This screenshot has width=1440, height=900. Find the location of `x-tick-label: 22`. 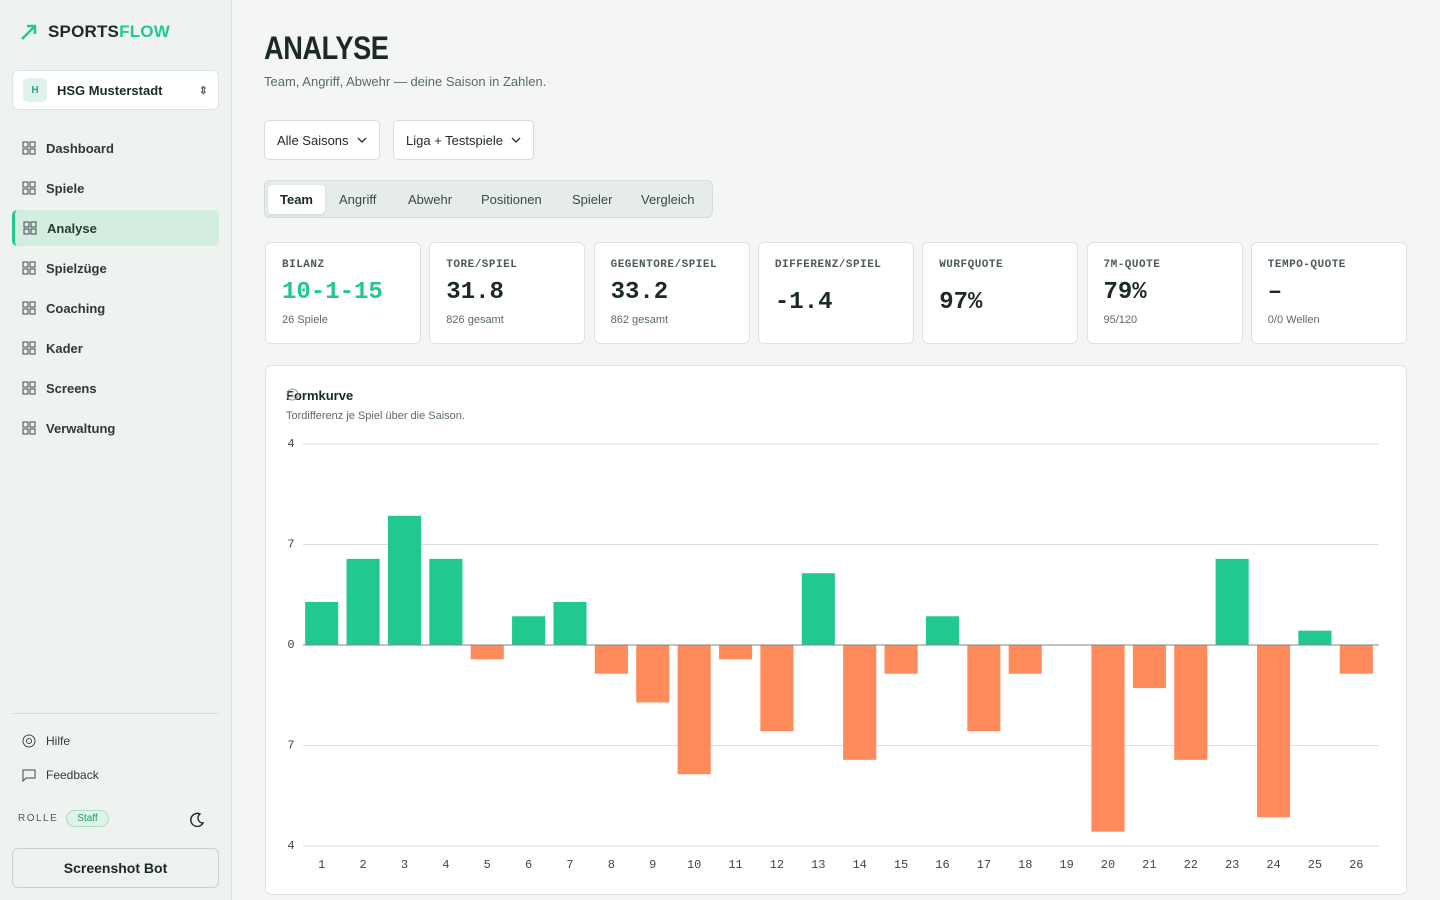

x-tick-label: 22 is located at coordinates (1191, 865).